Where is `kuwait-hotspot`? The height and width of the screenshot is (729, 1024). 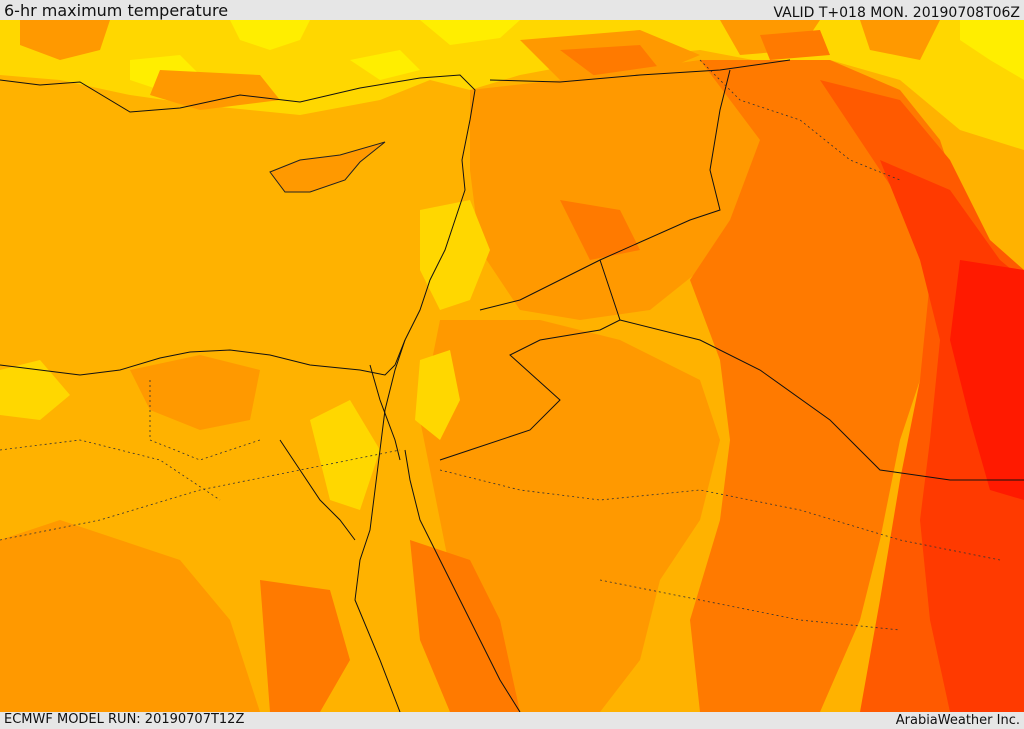
kuwait-hotspot is located at coordinates (987, 380).